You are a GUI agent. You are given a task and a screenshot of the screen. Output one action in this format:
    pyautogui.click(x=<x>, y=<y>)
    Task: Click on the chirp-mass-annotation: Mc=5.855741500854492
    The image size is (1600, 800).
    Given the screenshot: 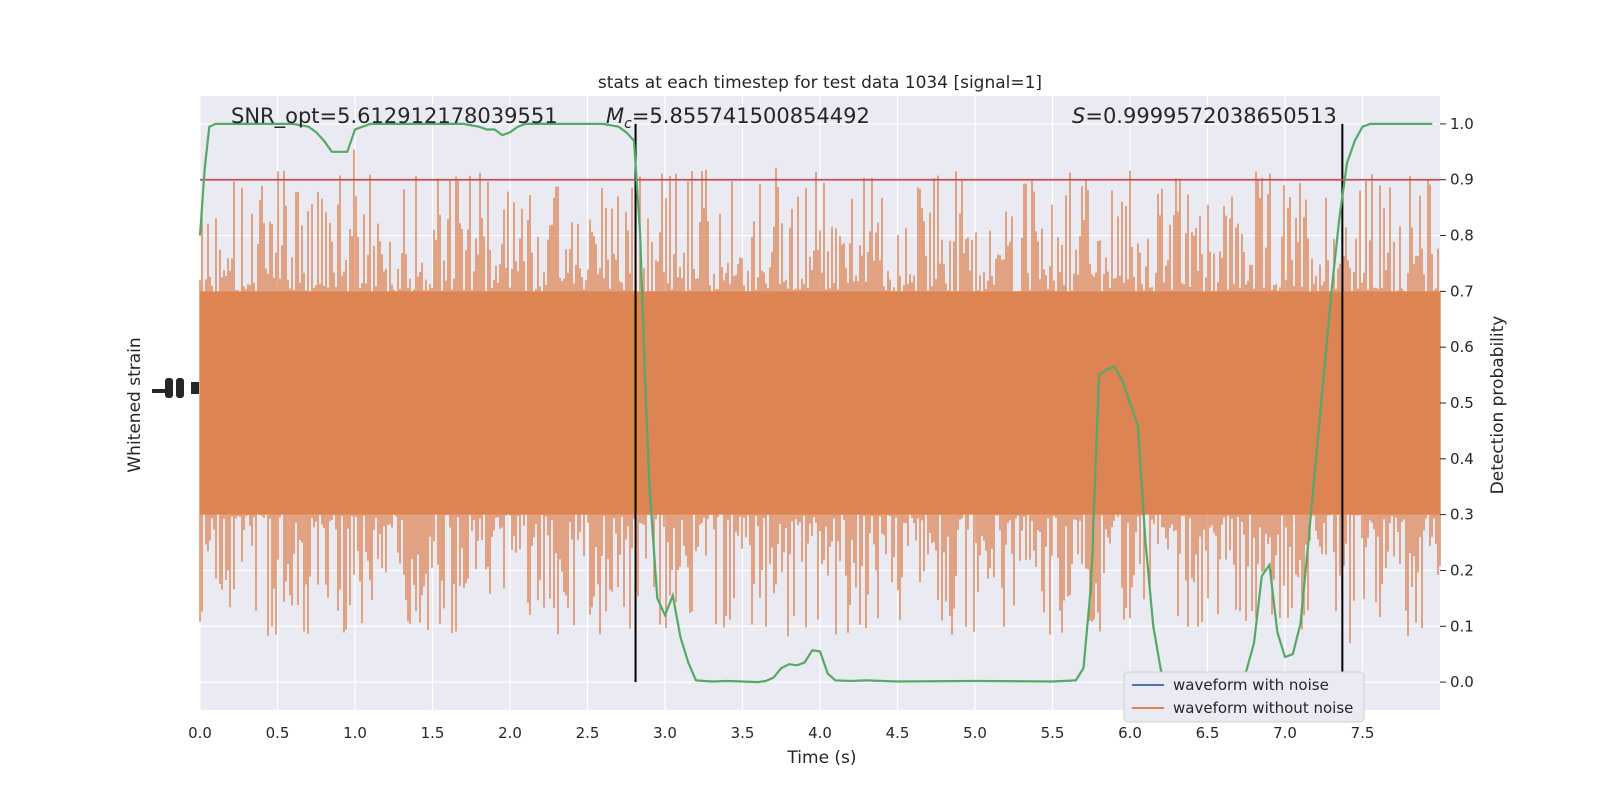 What is the action you would take?
    pyautogui.click(x=738, y=118)
    